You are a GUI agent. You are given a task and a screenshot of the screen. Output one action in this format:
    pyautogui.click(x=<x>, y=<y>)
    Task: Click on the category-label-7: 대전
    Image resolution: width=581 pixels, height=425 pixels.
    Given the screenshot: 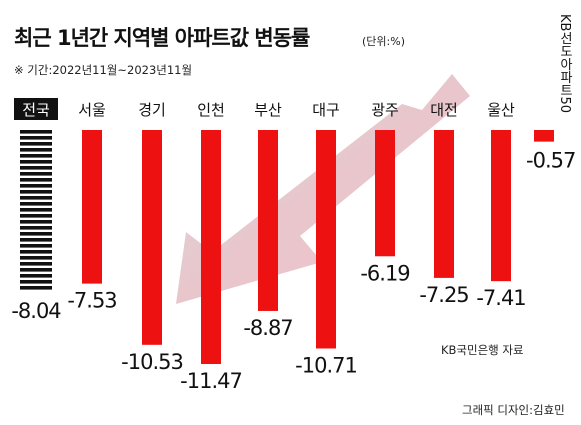 What is the action you would take?
    pyautogui.click(x=444, y=110)
    